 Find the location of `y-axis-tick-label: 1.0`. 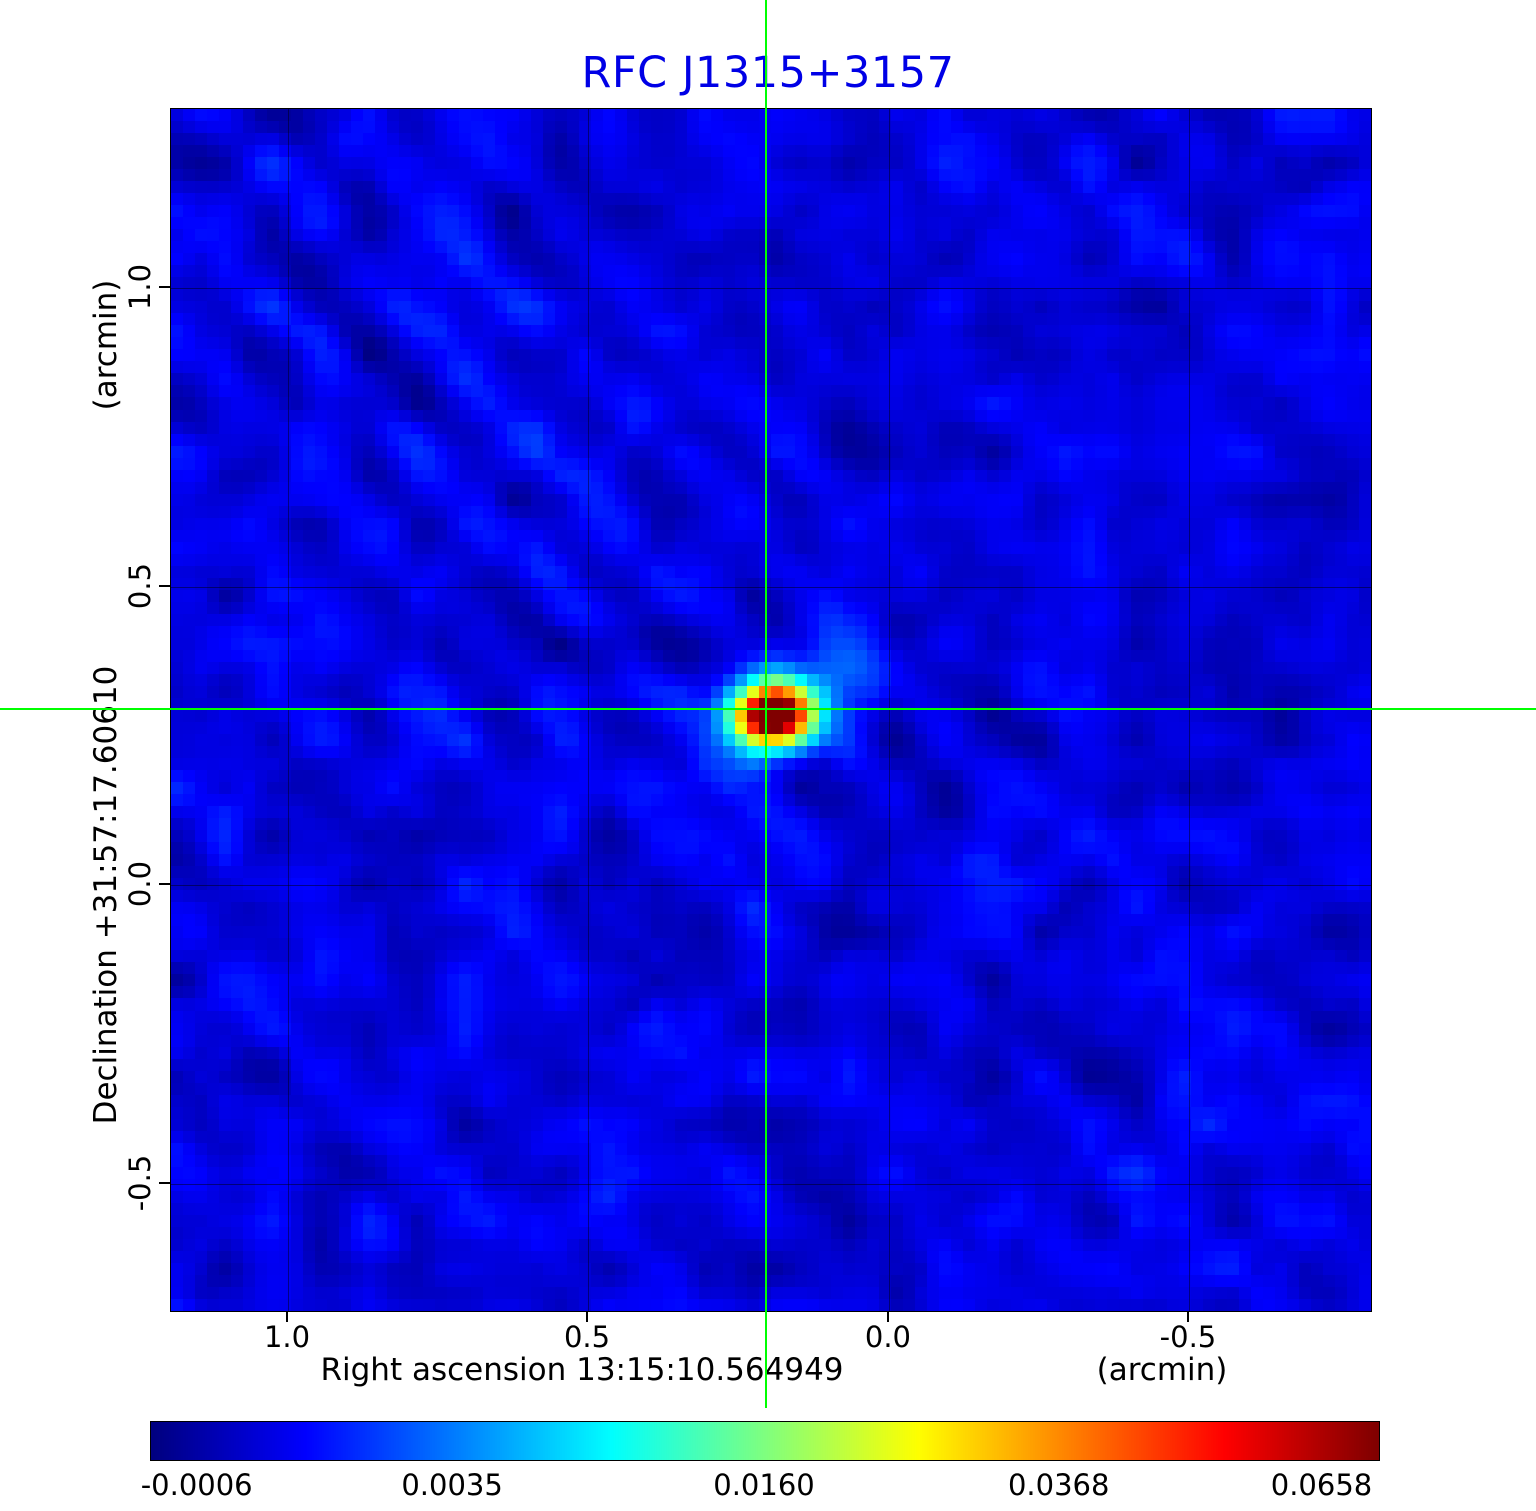

y-axis-tick-label: 1.0 is located at coordinates (140, 287).